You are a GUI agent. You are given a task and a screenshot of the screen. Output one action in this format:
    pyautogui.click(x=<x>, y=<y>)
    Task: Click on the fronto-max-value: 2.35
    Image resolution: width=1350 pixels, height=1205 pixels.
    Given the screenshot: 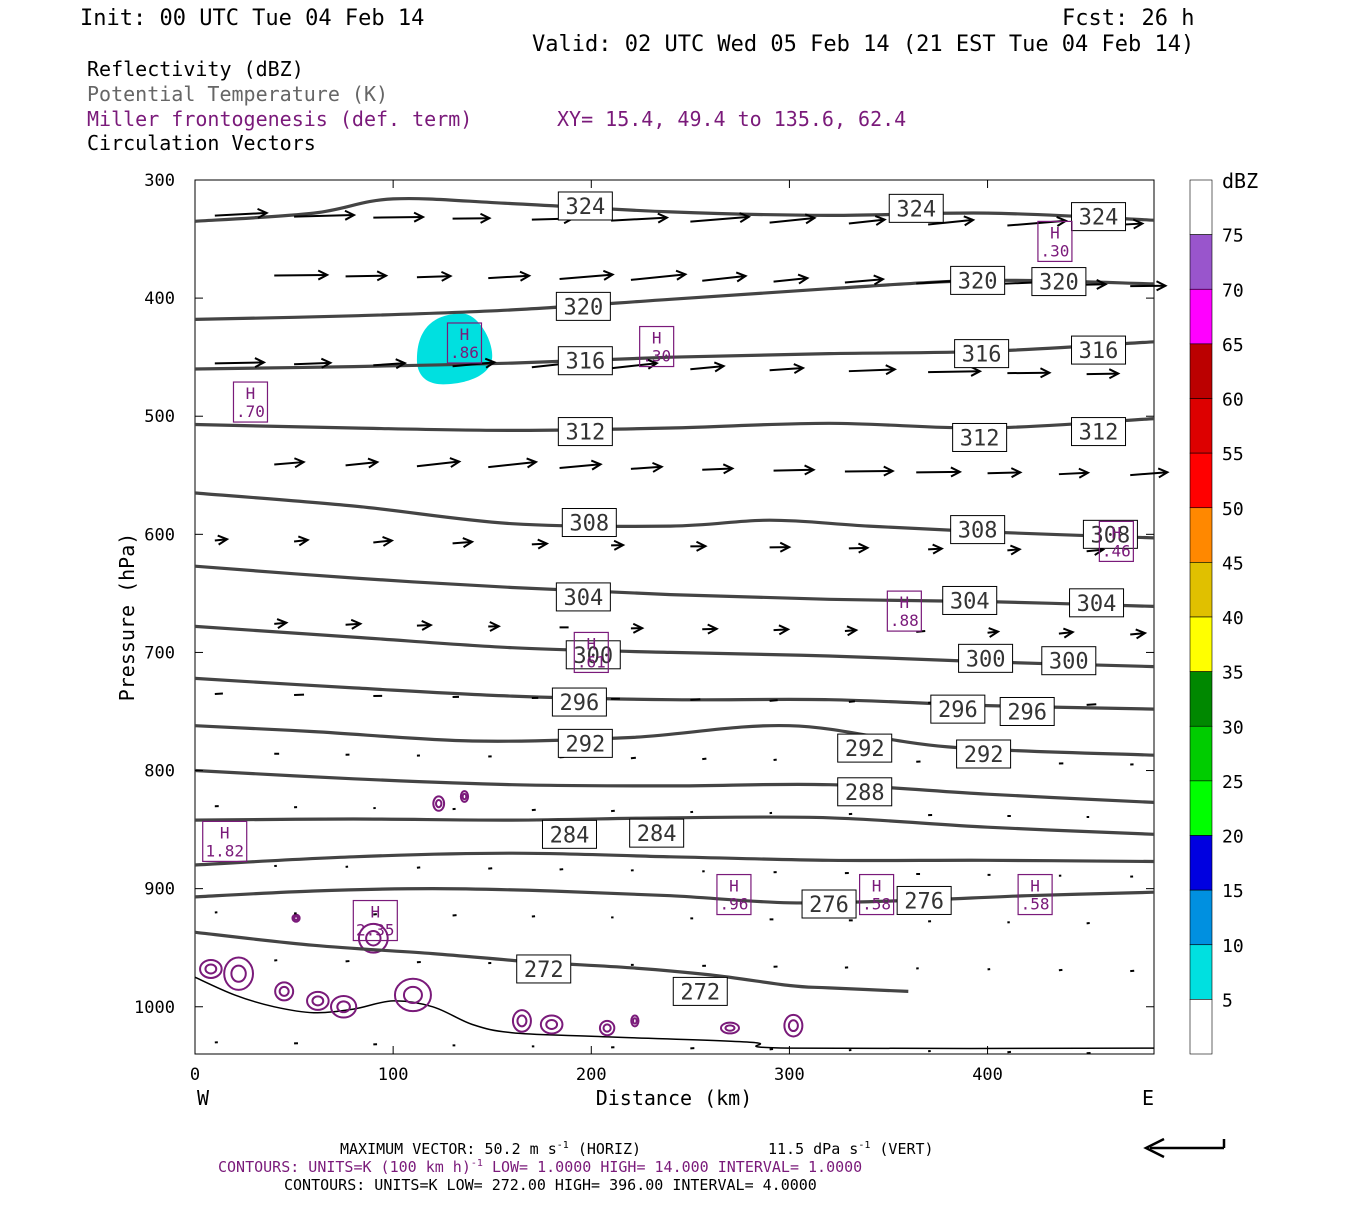 What is the action you would take?
    pyautogui.click(x=375, y=930)
    